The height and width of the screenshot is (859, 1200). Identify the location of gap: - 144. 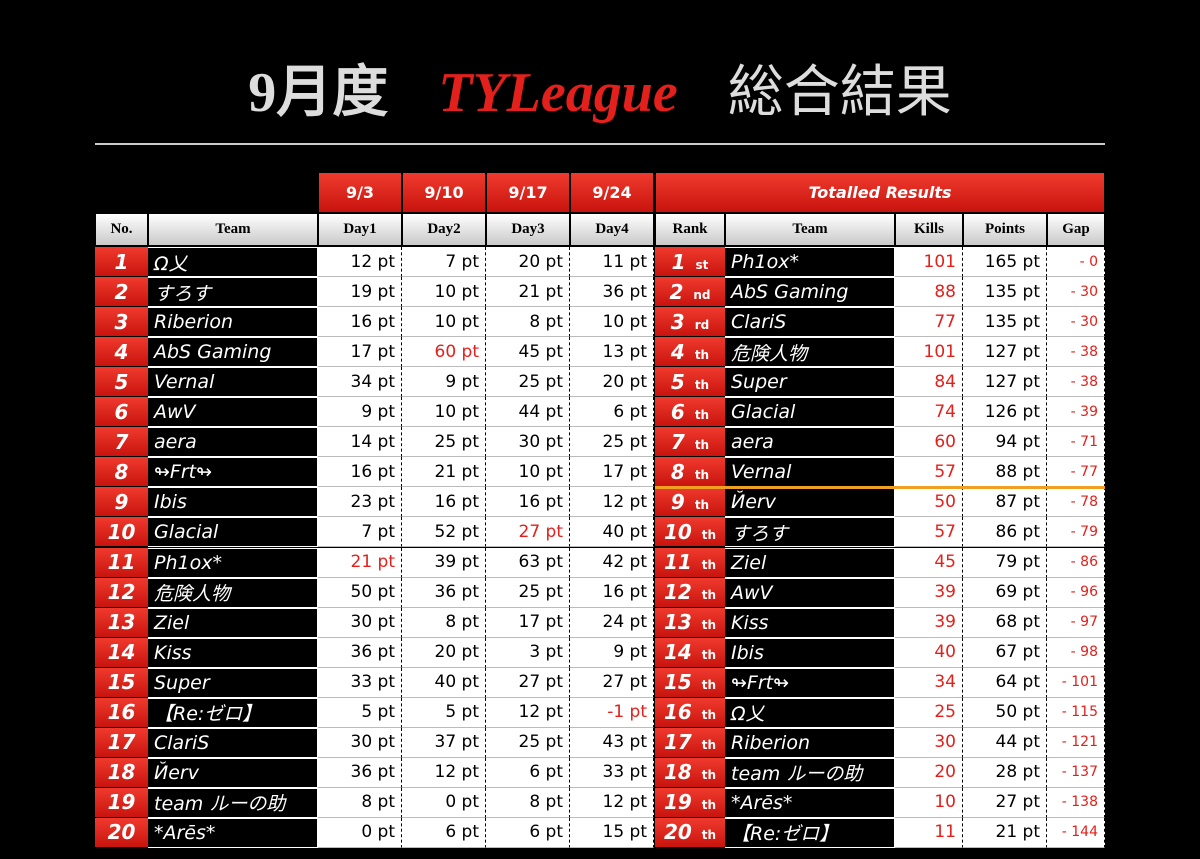
(1076, 832).